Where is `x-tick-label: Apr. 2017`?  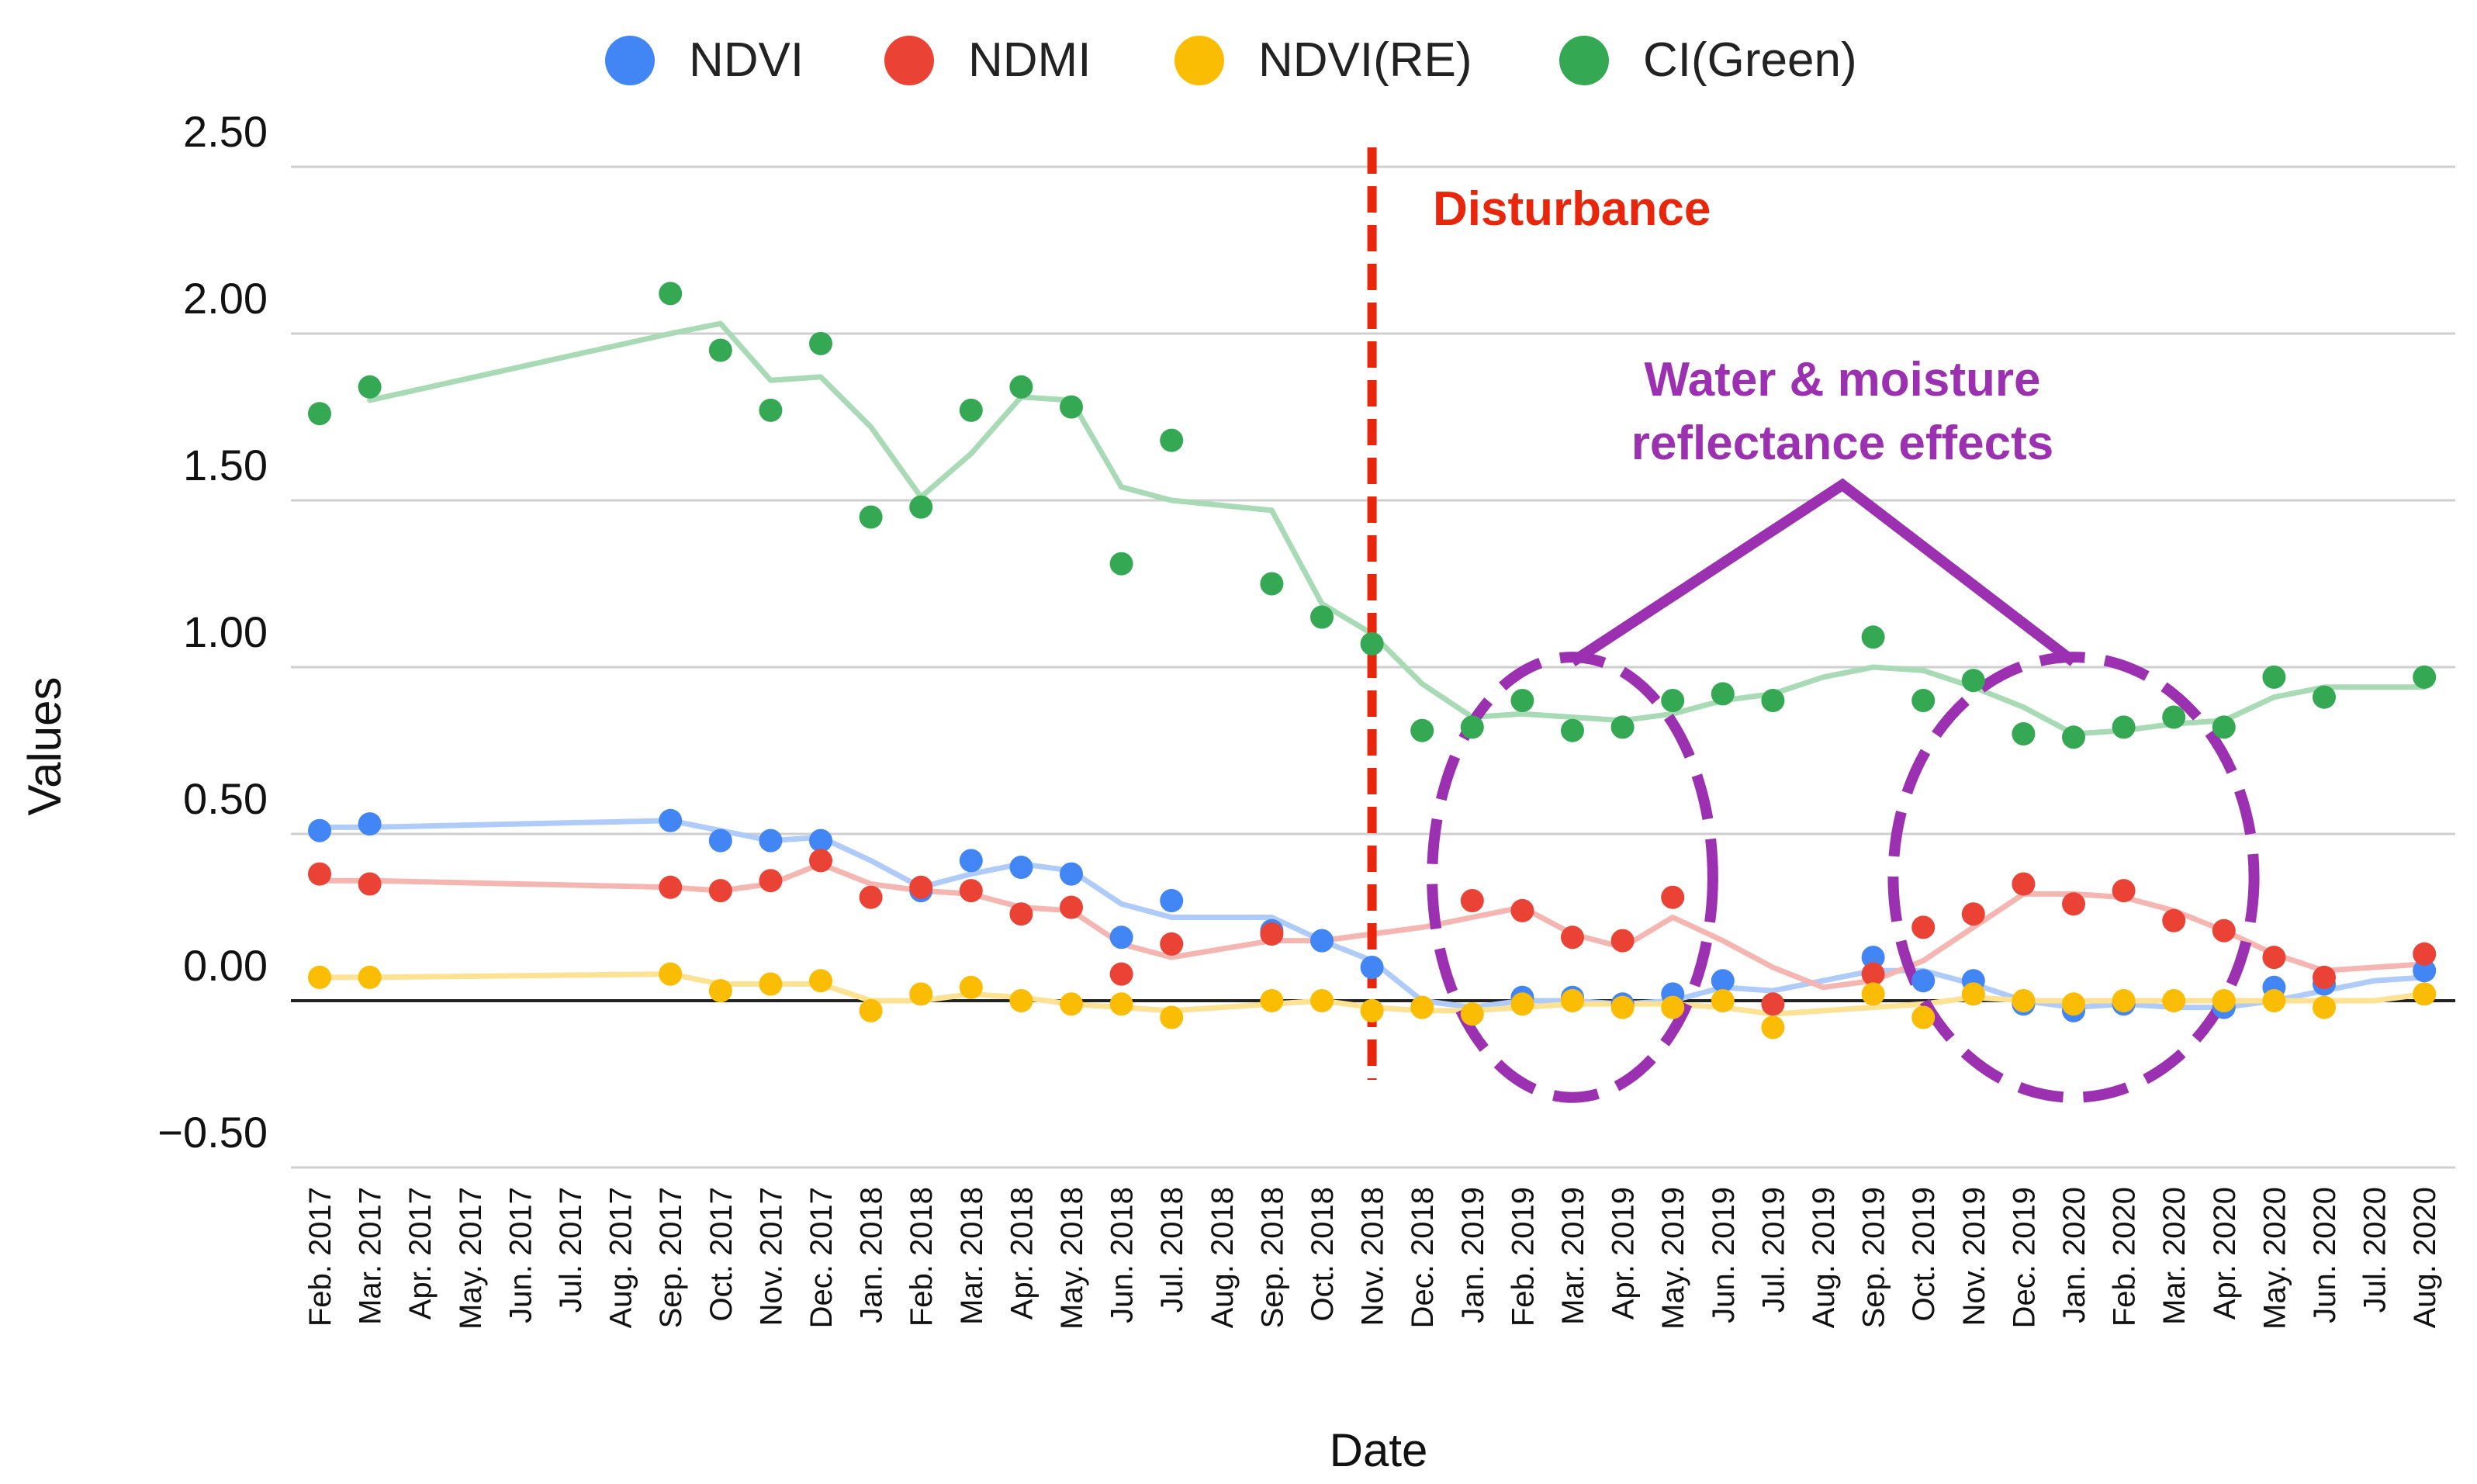 x-tick-label: Apr. 2017 is located at coordinates (420, 1253).